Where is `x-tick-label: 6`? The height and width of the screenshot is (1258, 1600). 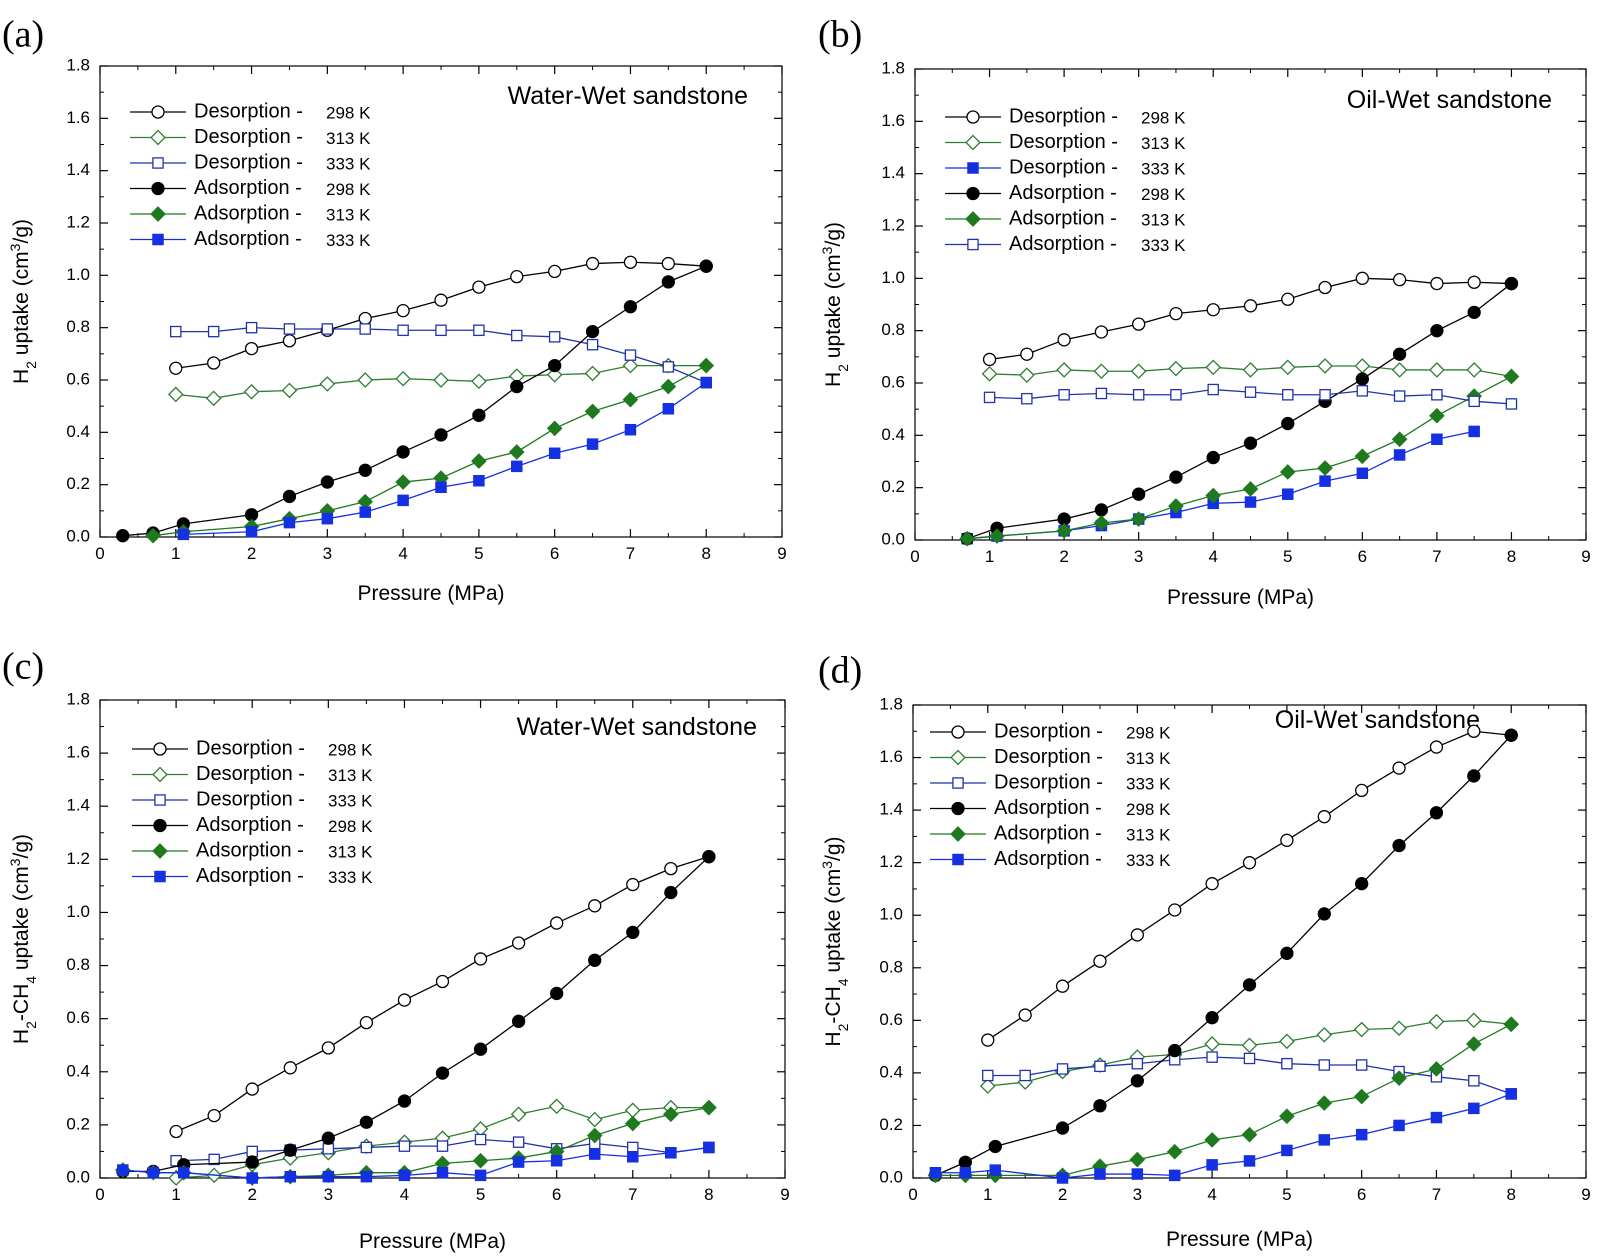 x-tick-label: 6 is located at coordinates (554, 553).